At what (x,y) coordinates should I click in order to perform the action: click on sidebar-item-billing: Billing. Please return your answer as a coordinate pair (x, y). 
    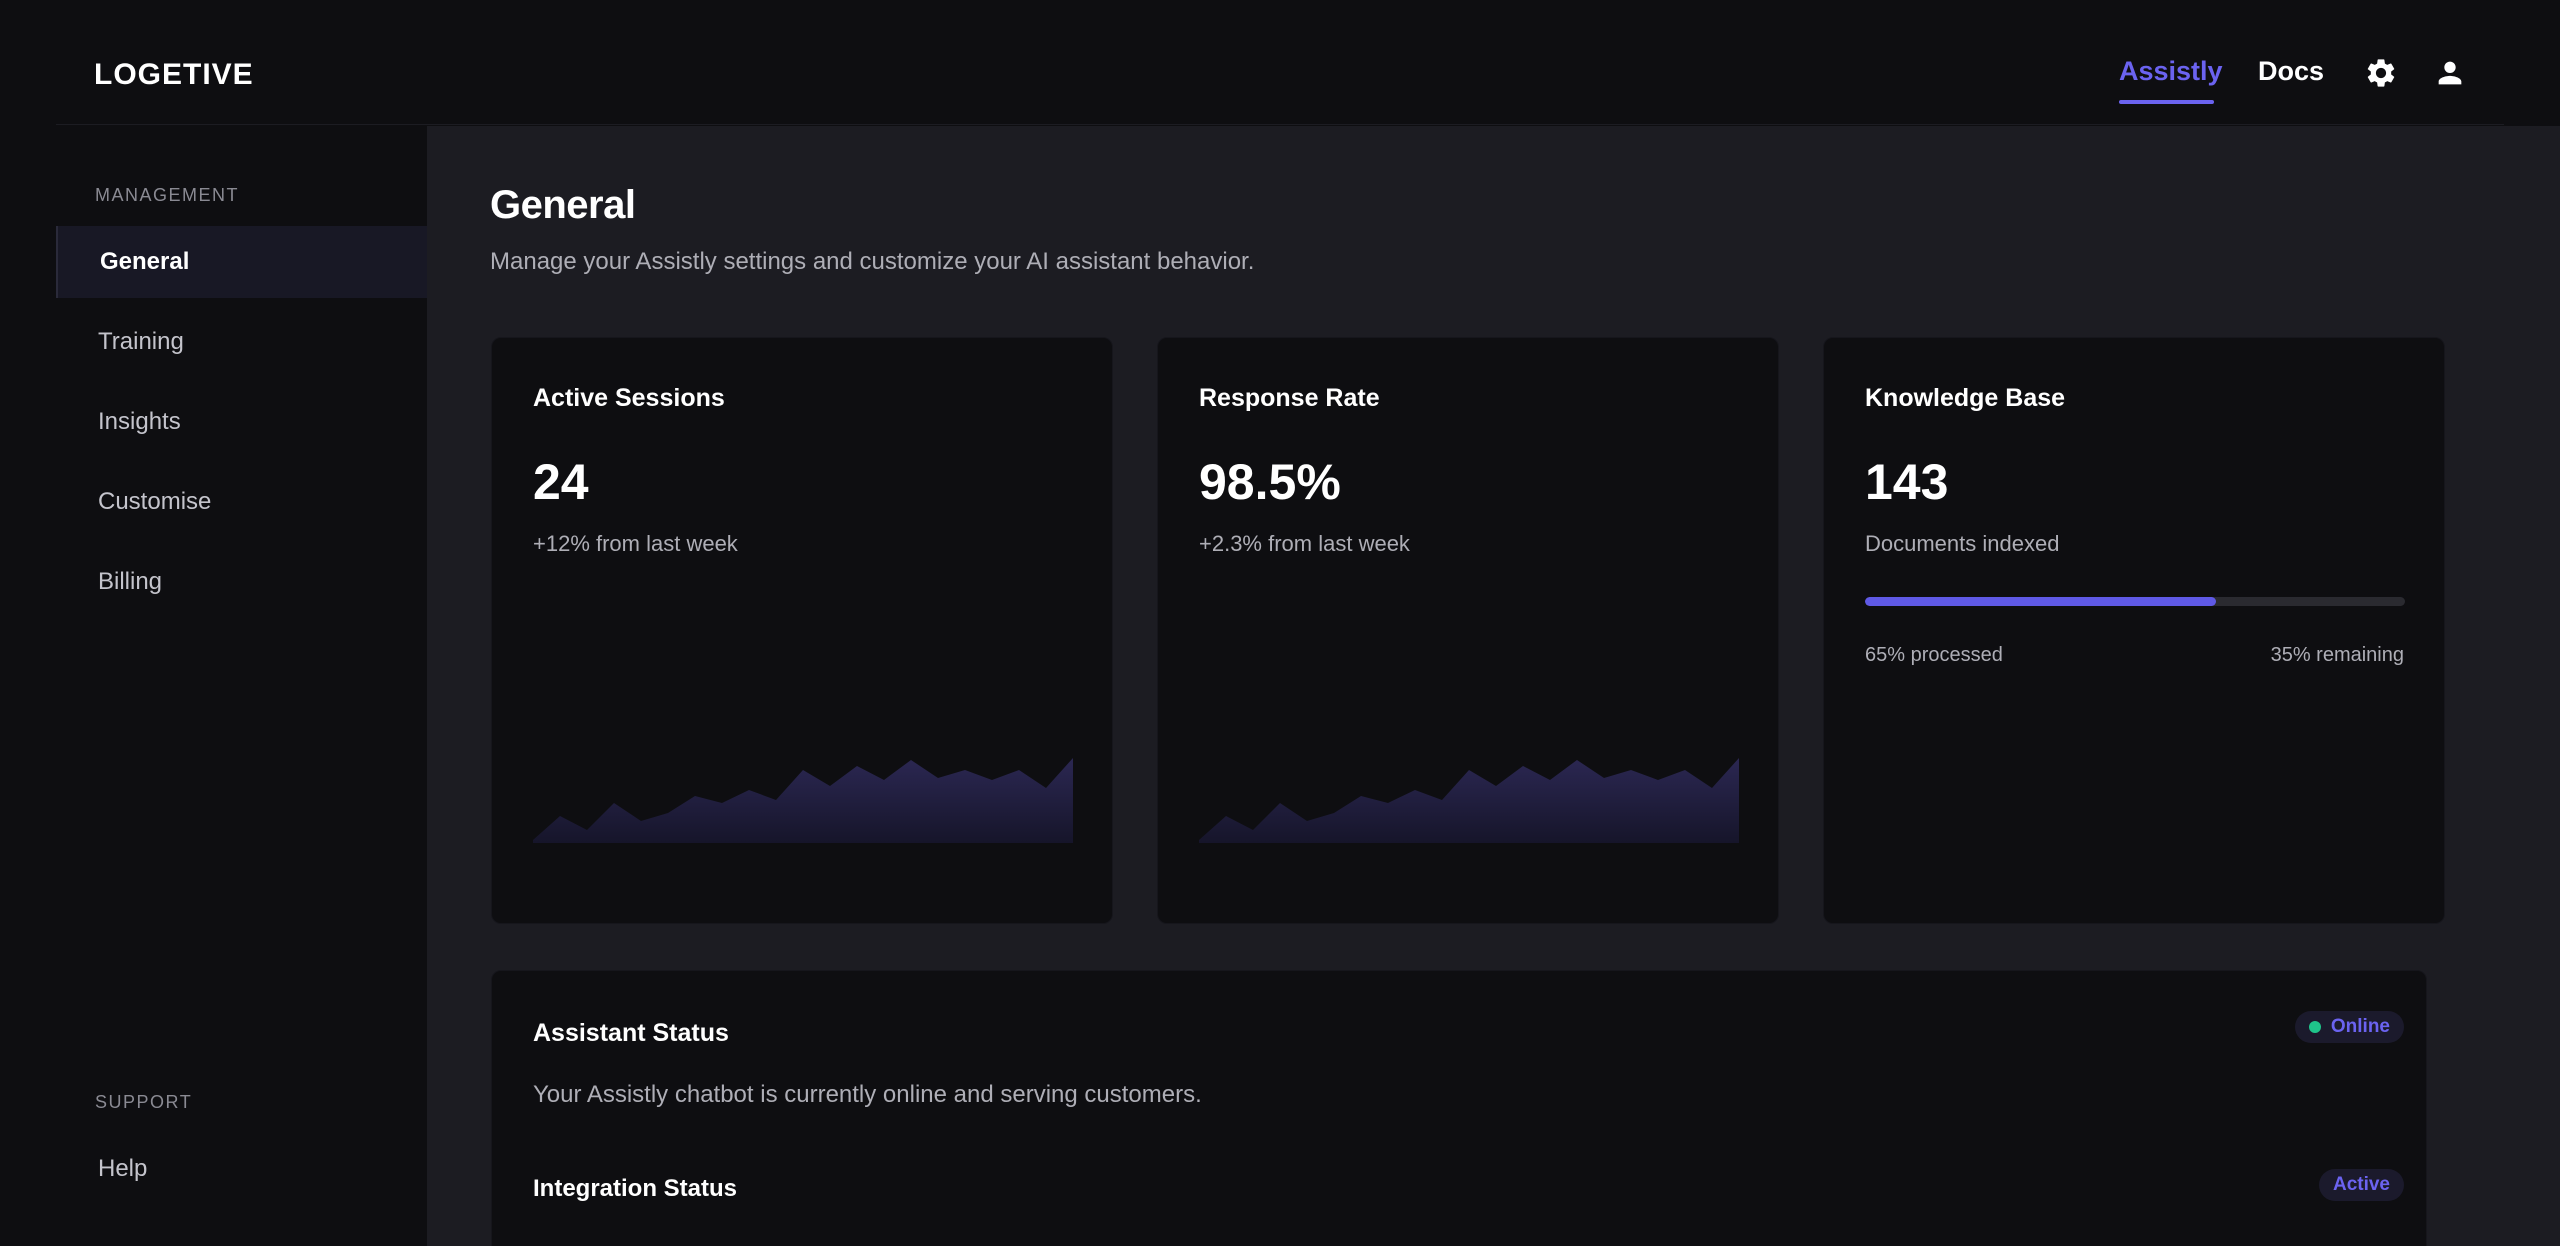
    Looking at the image, I should click on (130, 581).